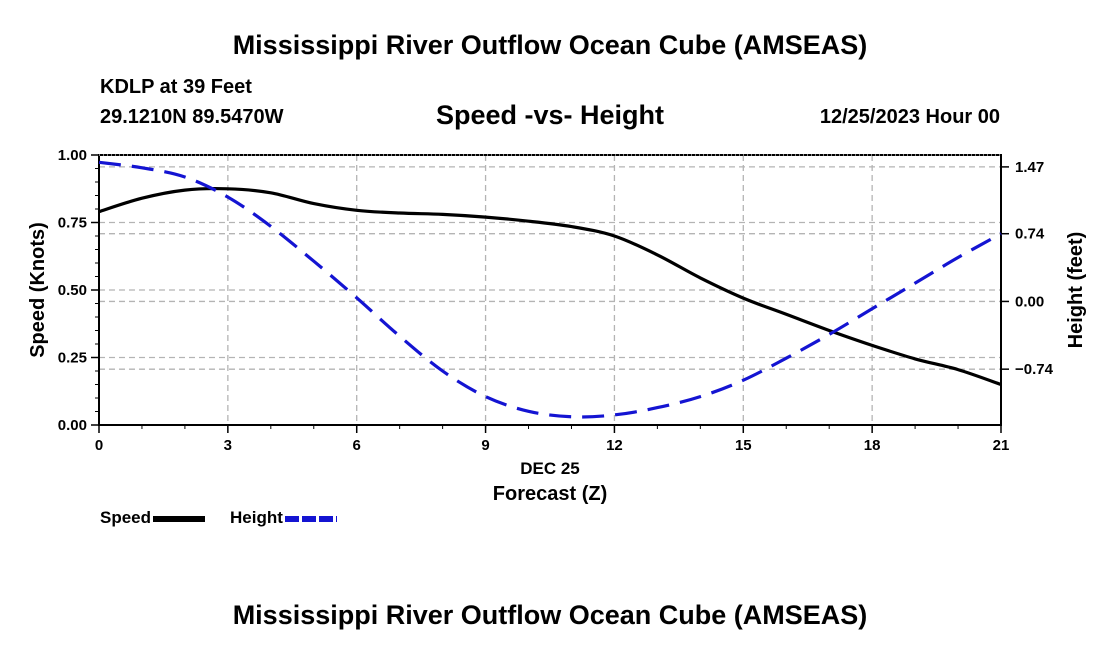 Image resolution: width=1100 pixels, height=650 pixels. Describe the element at coordinates (357, 445) in the screenshot. I see `x-tick-label: 6` at that location.